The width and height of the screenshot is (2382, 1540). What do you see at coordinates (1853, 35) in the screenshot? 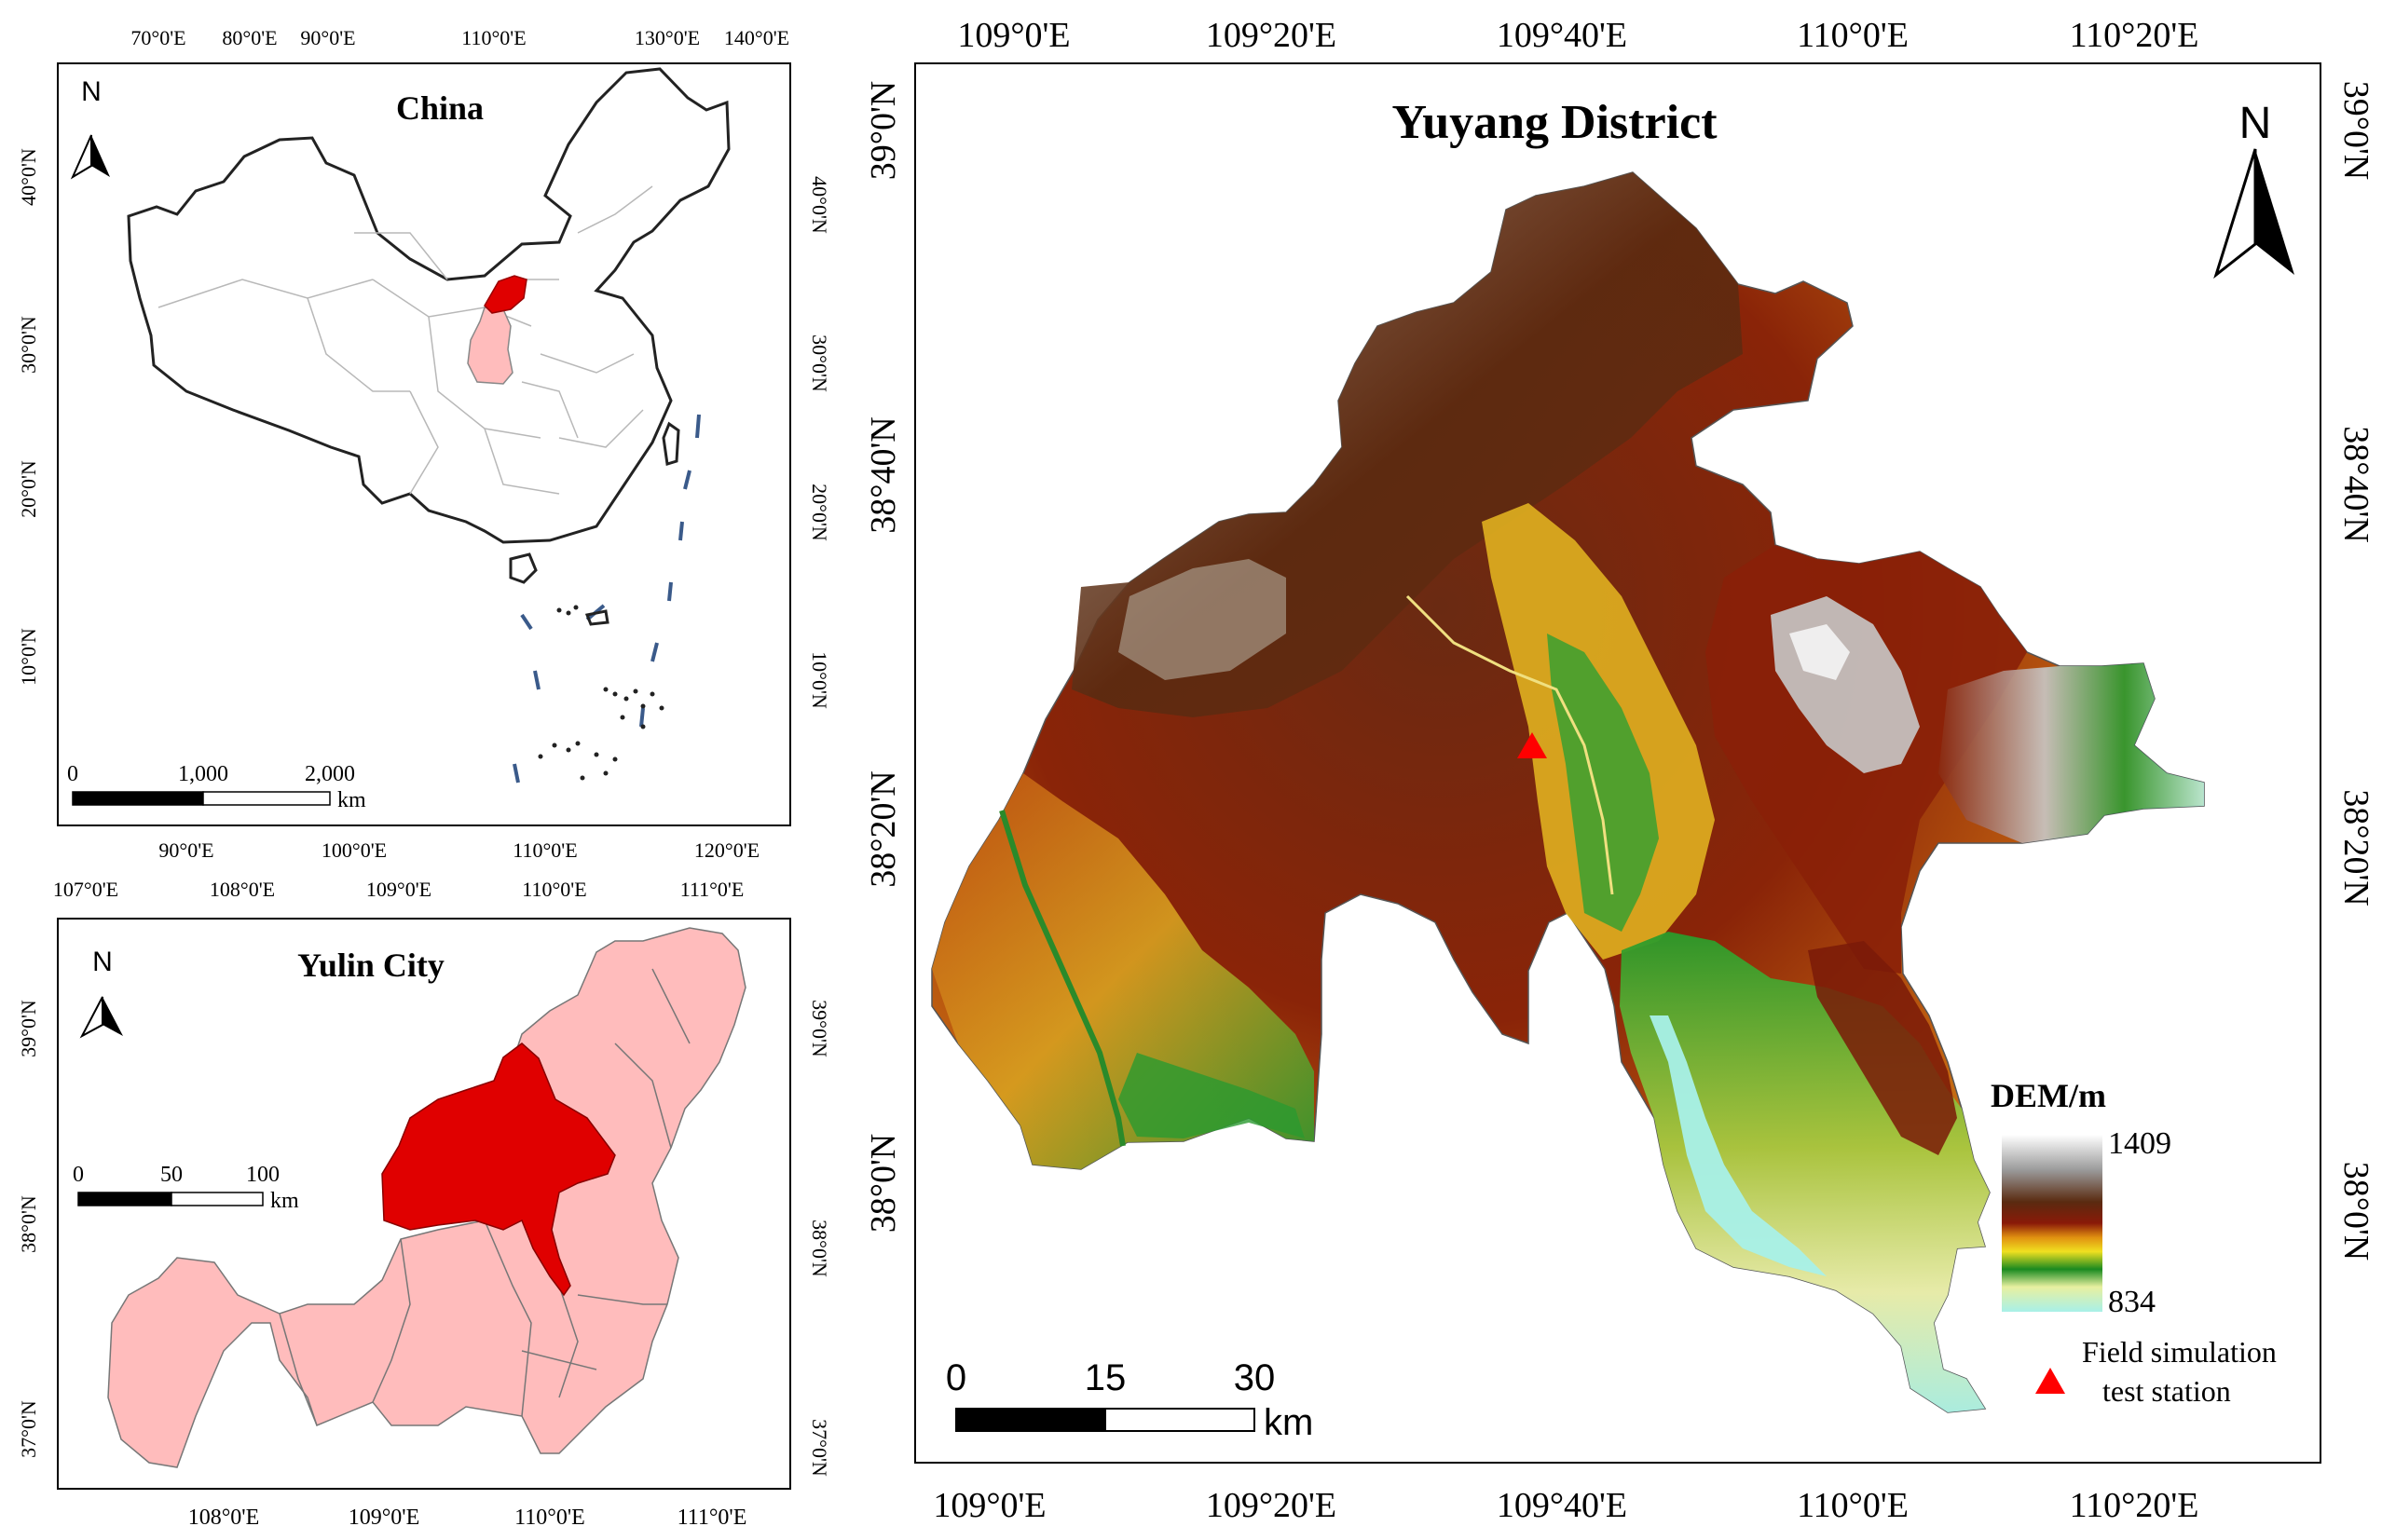
I see `yuyang-top-tick-3: 110°0'E` at bounding box center [1853, 35].